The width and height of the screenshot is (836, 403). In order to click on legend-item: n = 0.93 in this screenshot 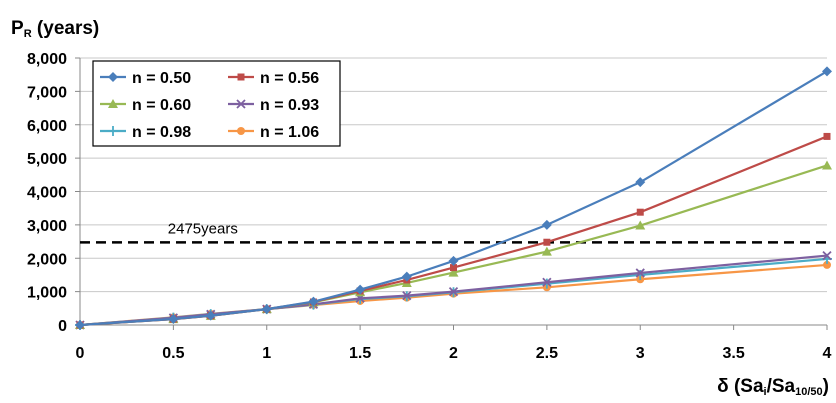, I will do `click(273, 105)`.